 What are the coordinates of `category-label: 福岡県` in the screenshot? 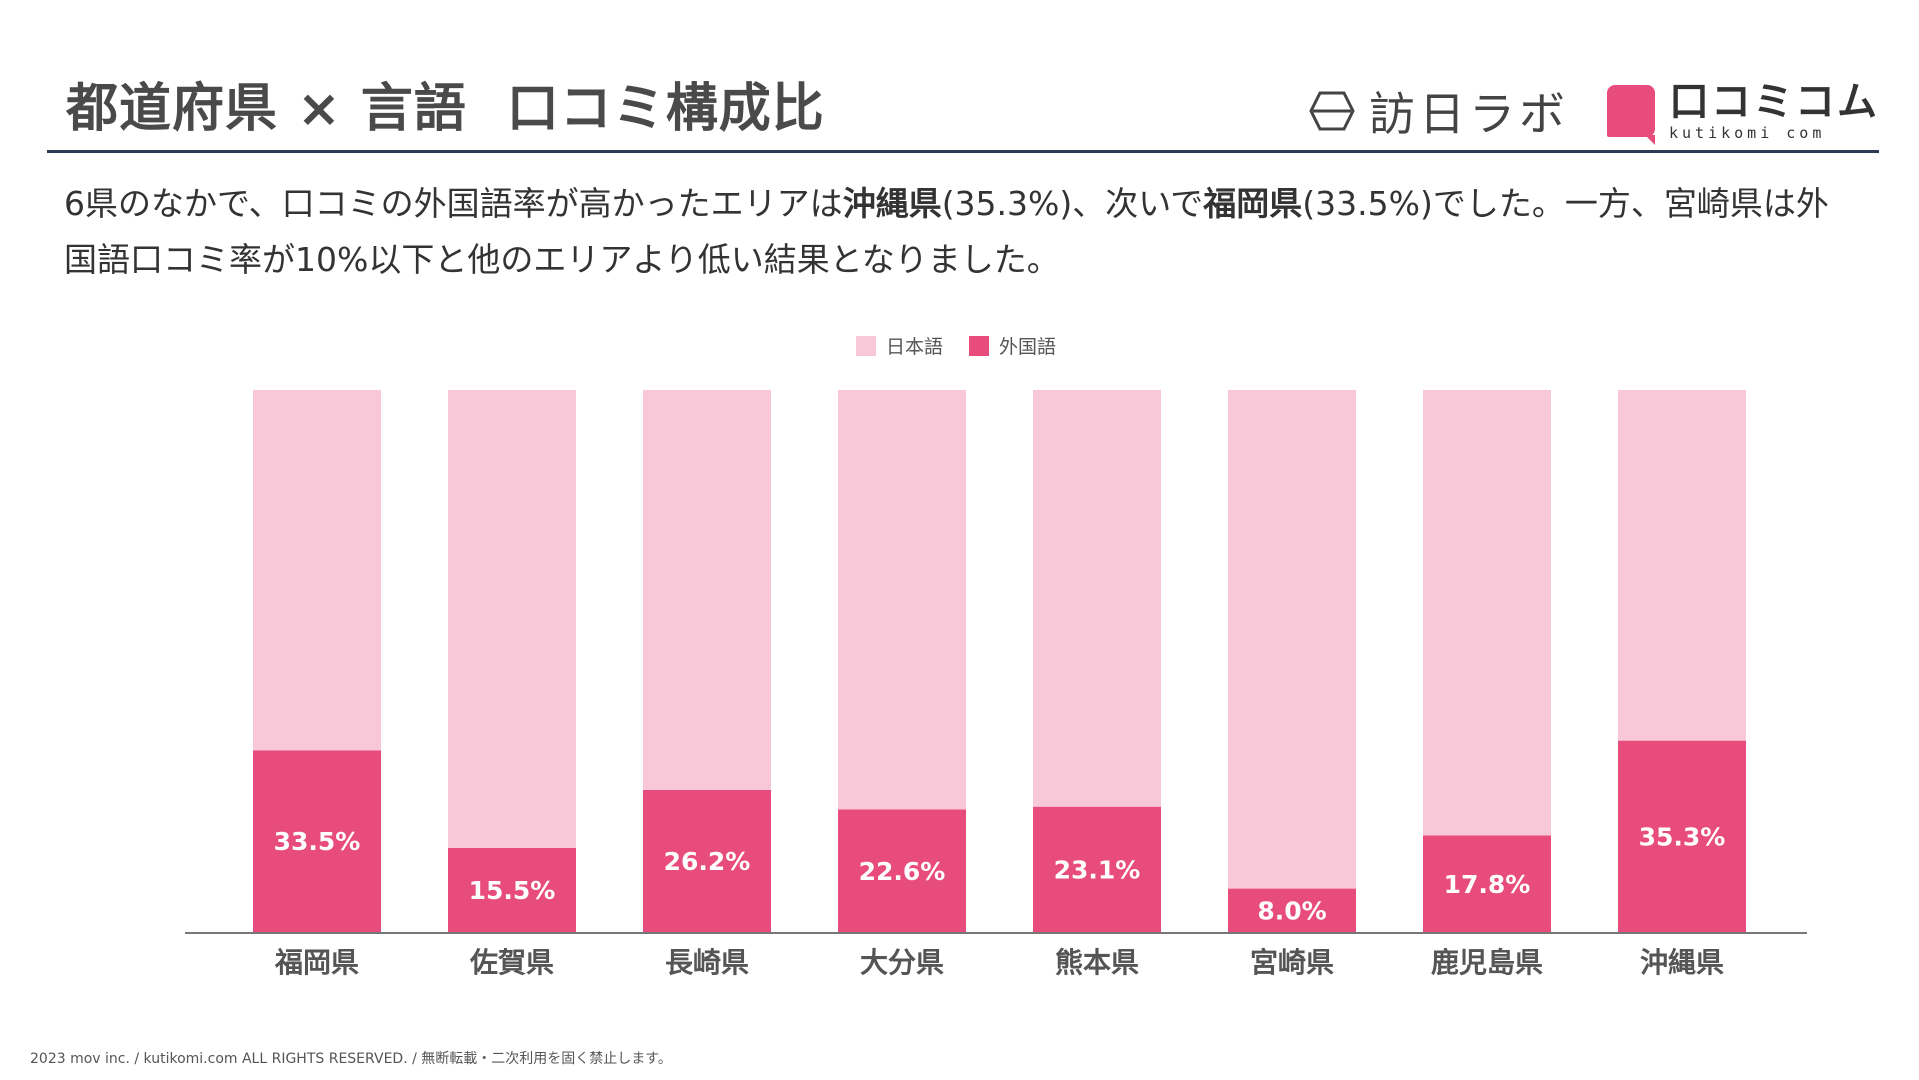 It's located at (316, 962).